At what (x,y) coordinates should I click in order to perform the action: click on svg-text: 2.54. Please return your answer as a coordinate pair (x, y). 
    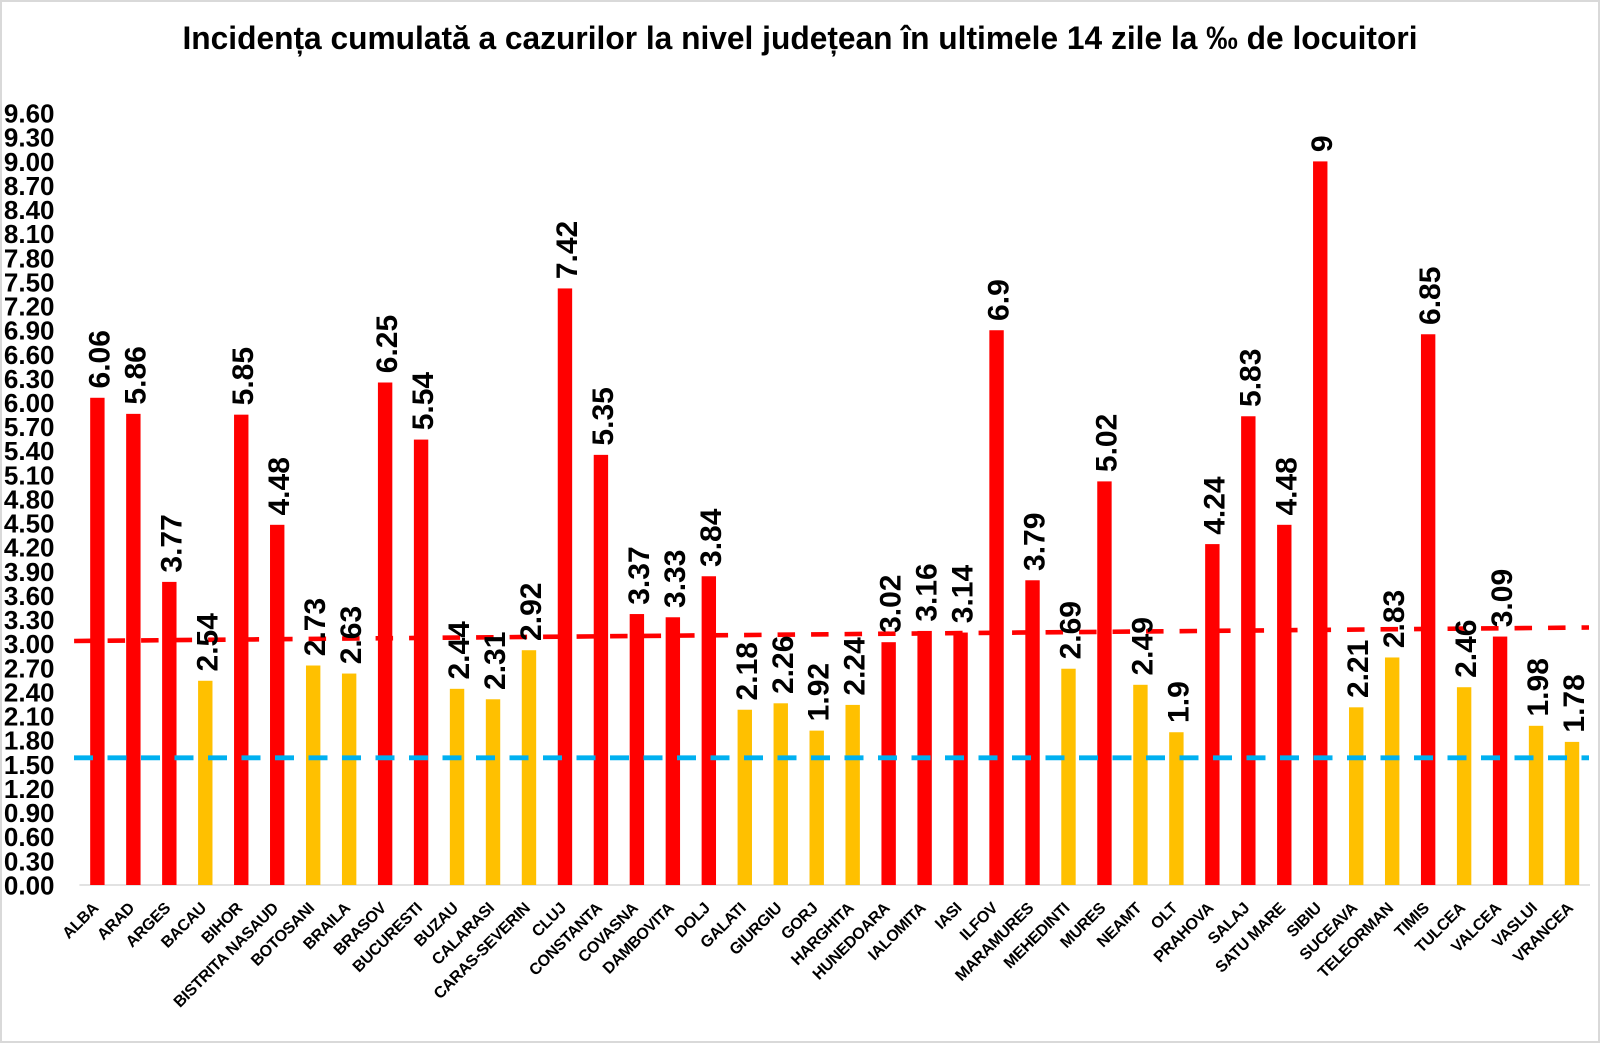
    Looking at the image, I should click on (207, 642).